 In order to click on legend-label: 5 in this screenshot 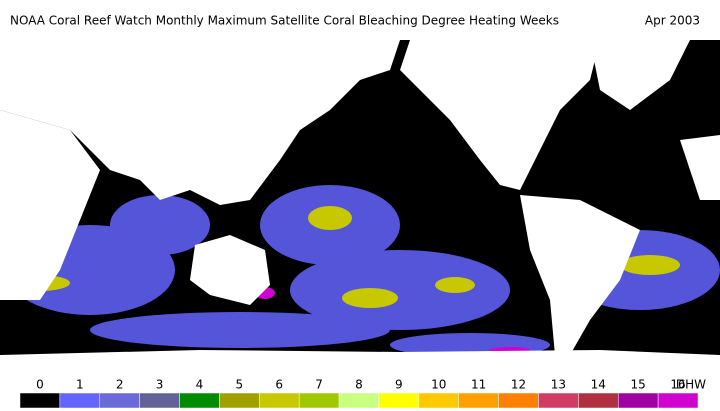, I will do `click(240, 385)`.